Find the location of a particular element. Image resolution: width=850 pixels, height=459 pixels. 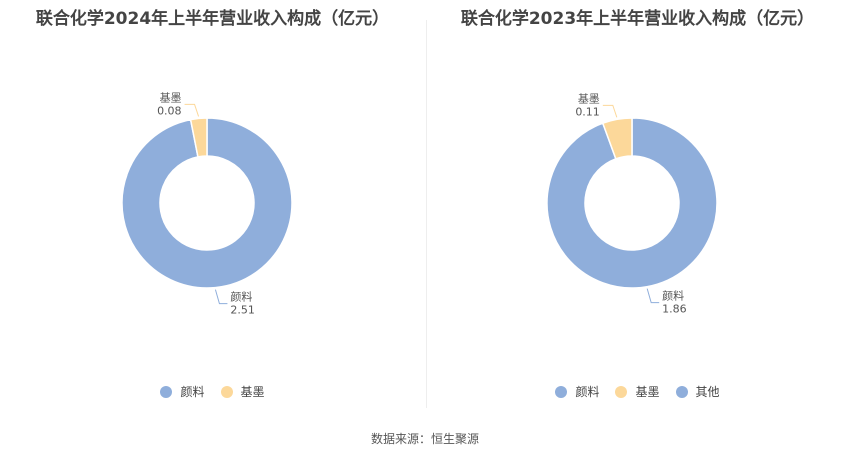

donut-chart: 颜料1.86 基墨0.11 is located at coordinates (632, 204).